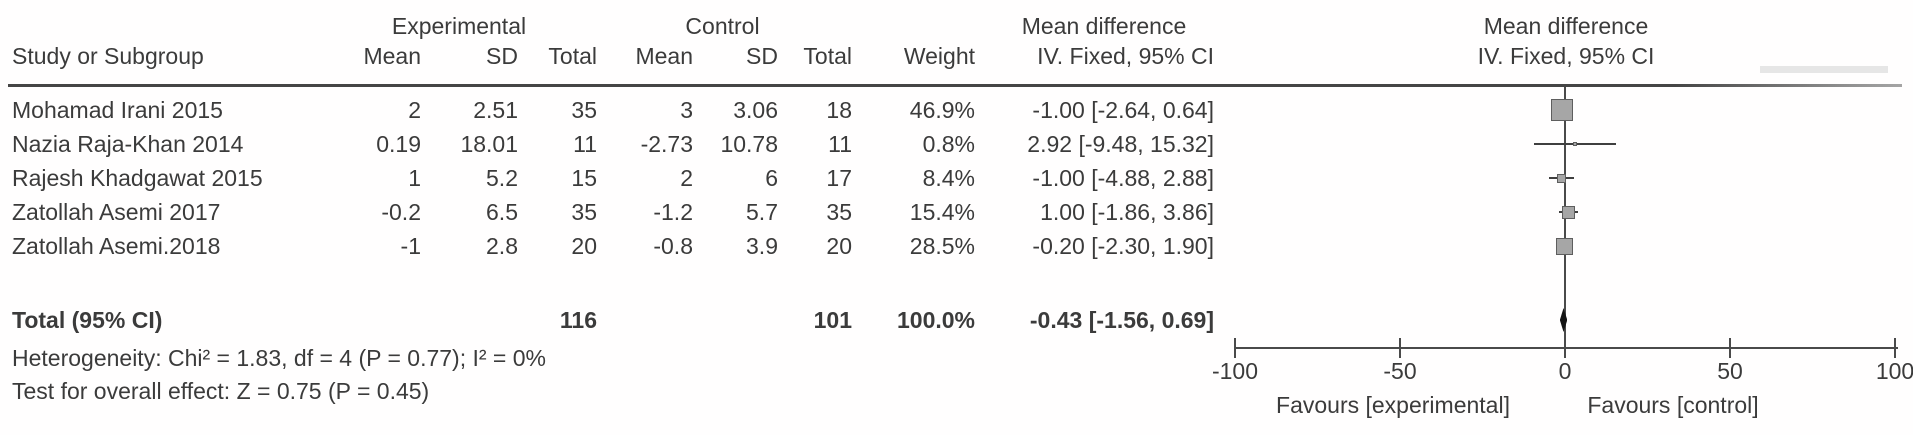 The image size is (1913, 435). I want to click on study-name: Zatollah Asemi 2017, so click(116, 212).